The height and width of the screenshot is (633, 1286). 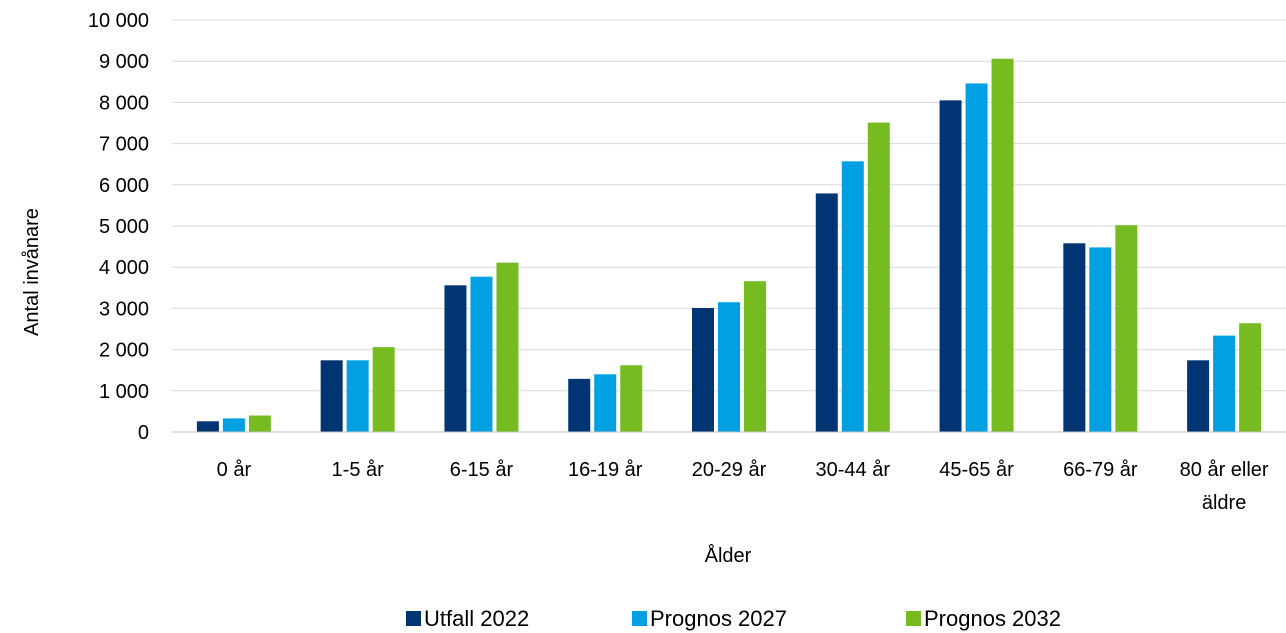 I want to click on y-tick-label: 8 000, so click(x=124, y=103).